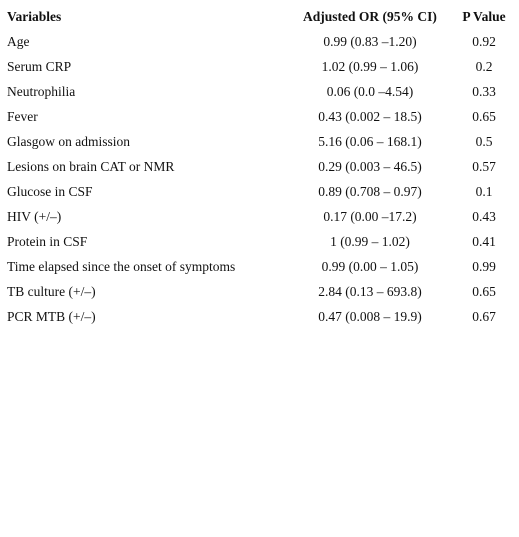  What do you see at coordinates (370, 316) in the screenshot?
I see `adjusted-or: 0.47 (0.008 – 19.9)` at bounding box center [370, 316].